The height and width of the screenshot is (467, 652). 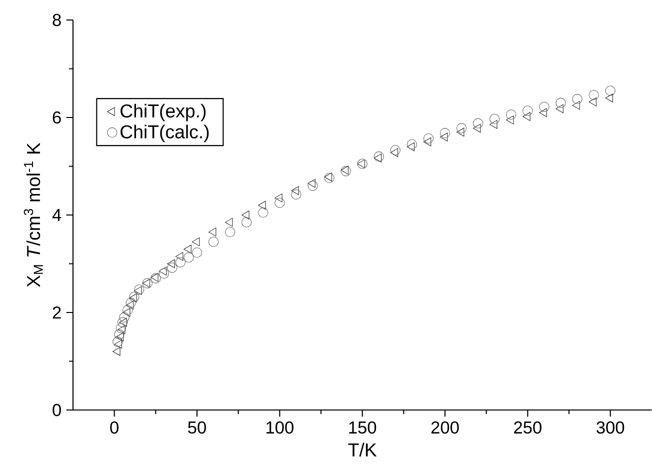 What do you see at coordinates (57, 215) in the screenshot?
I see `y-tick-label: 4` at bounding box center [57, 215].